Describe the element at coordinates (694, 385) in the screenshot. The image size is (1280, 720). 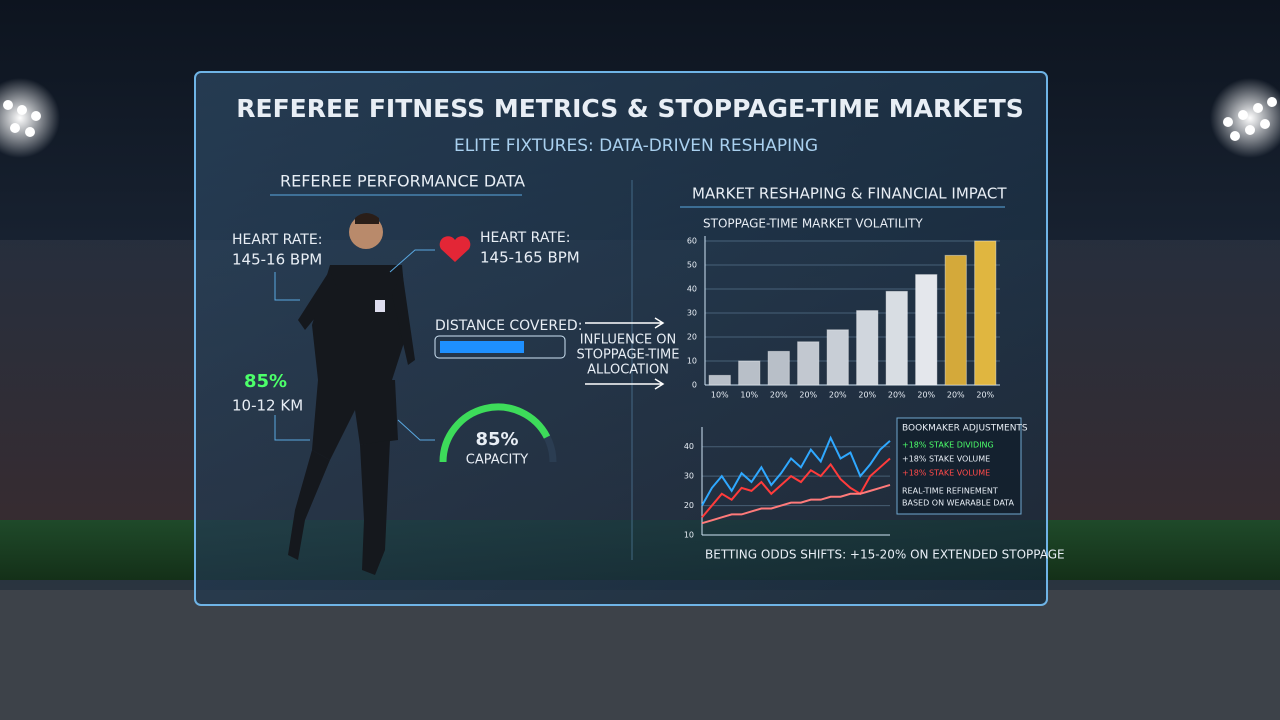
I see `y-tick-label: 0` at that location.